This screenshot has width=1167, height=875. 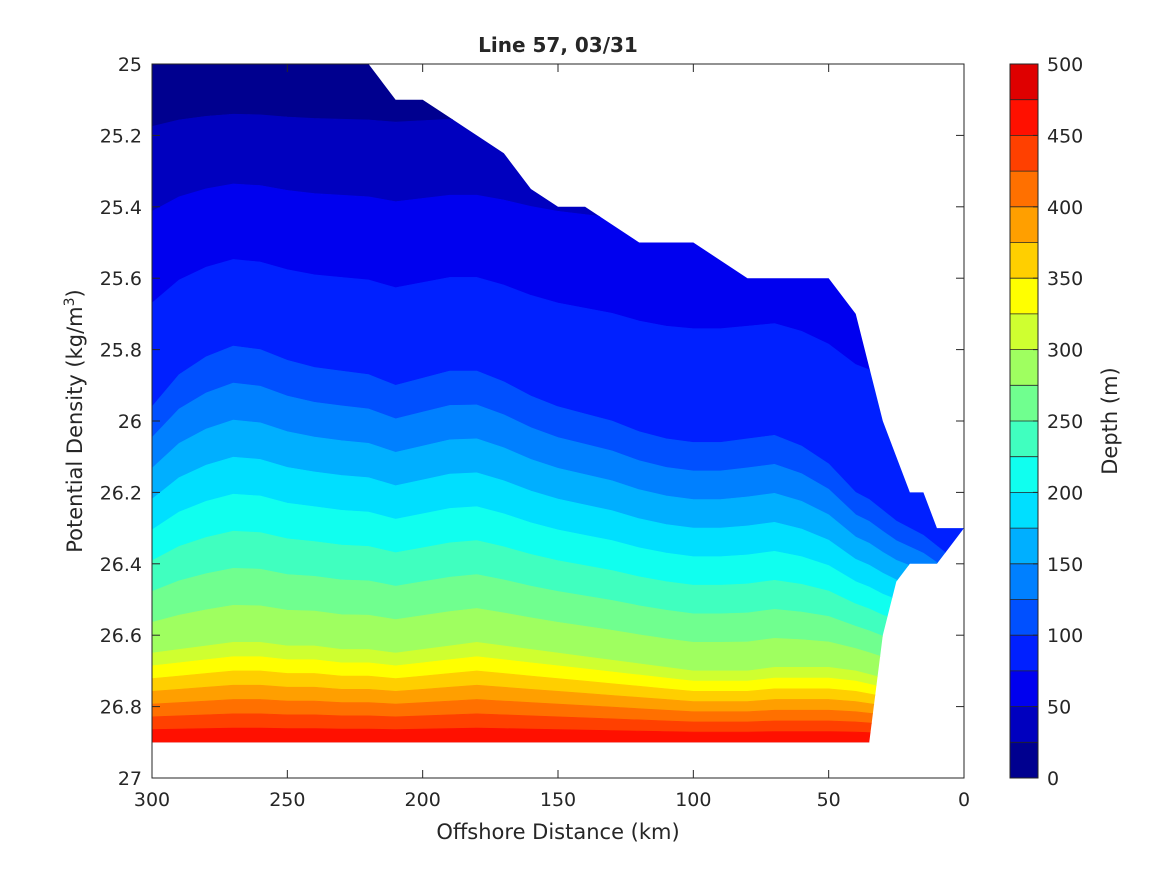 I want to click on colorbar-tick-label: 350, so click(x=1065, y=279).